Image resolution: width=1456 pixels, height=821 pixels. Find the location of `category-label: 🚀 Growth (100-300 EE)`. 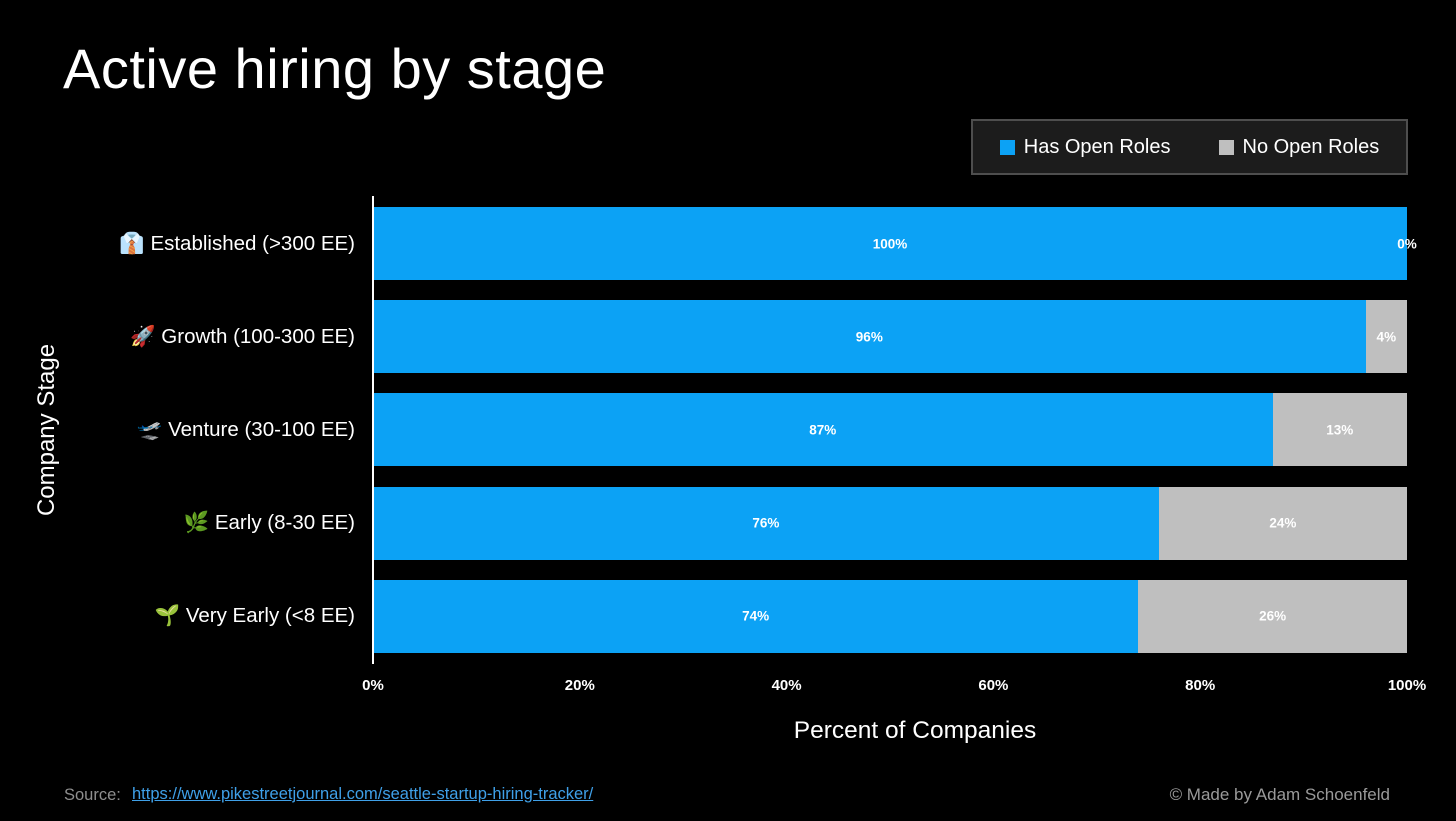

category-label: 🚀 Growth (100-300 EE) is located at coordinates (242, 336).